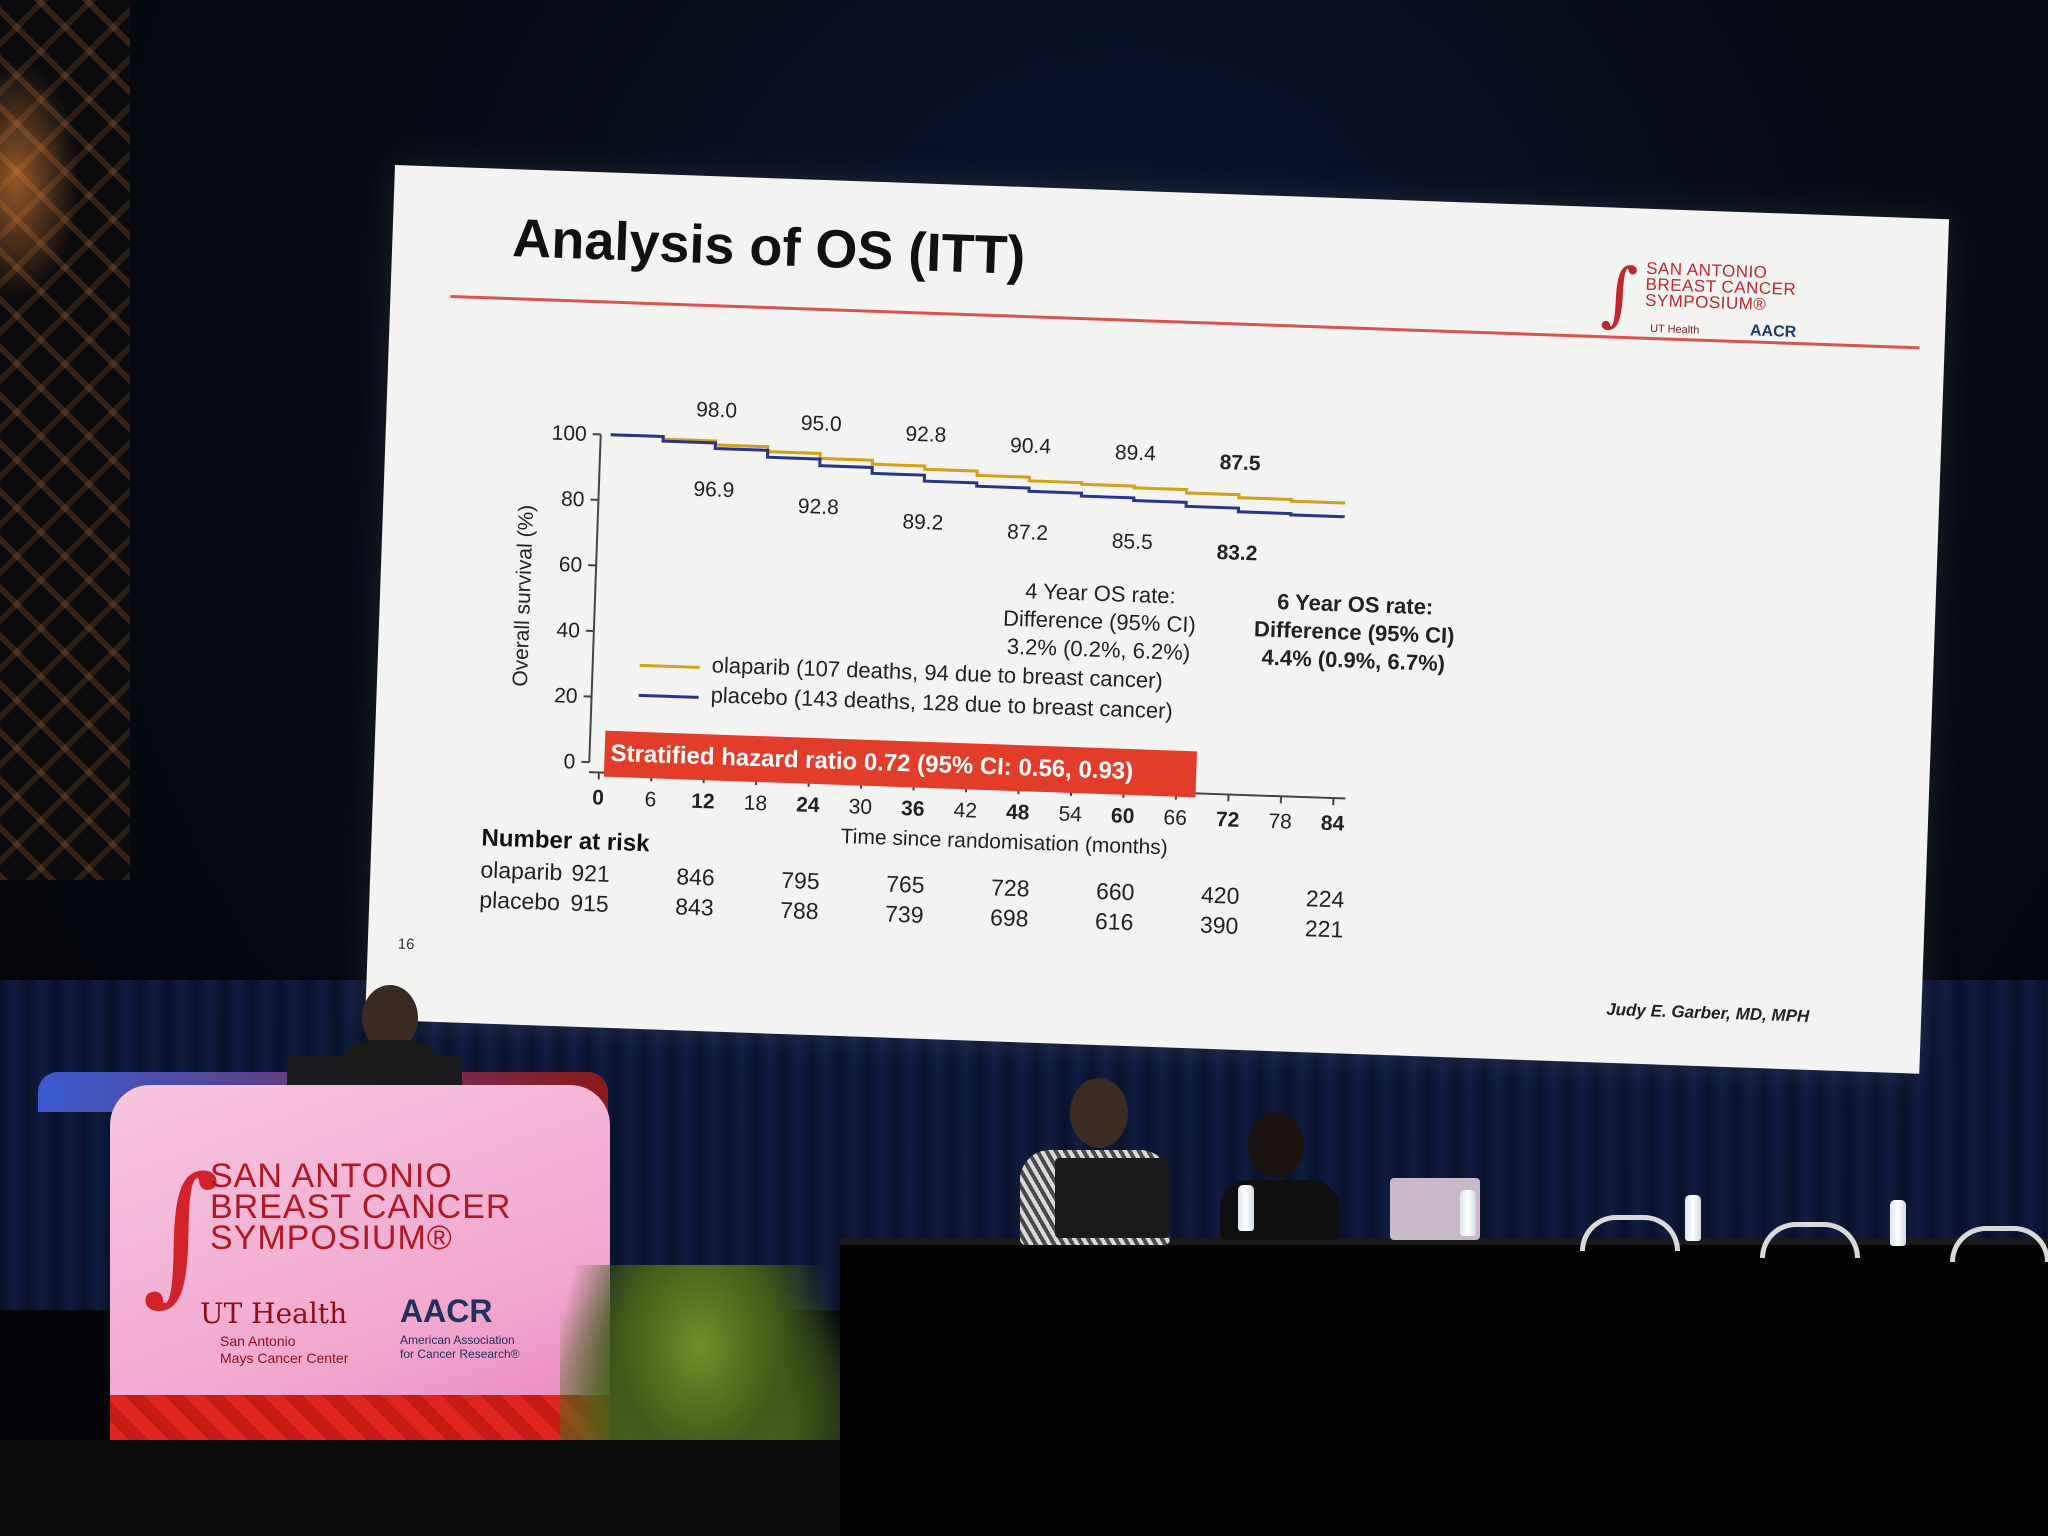  I want to click on x-tick-label: 24, so click(808, 805).